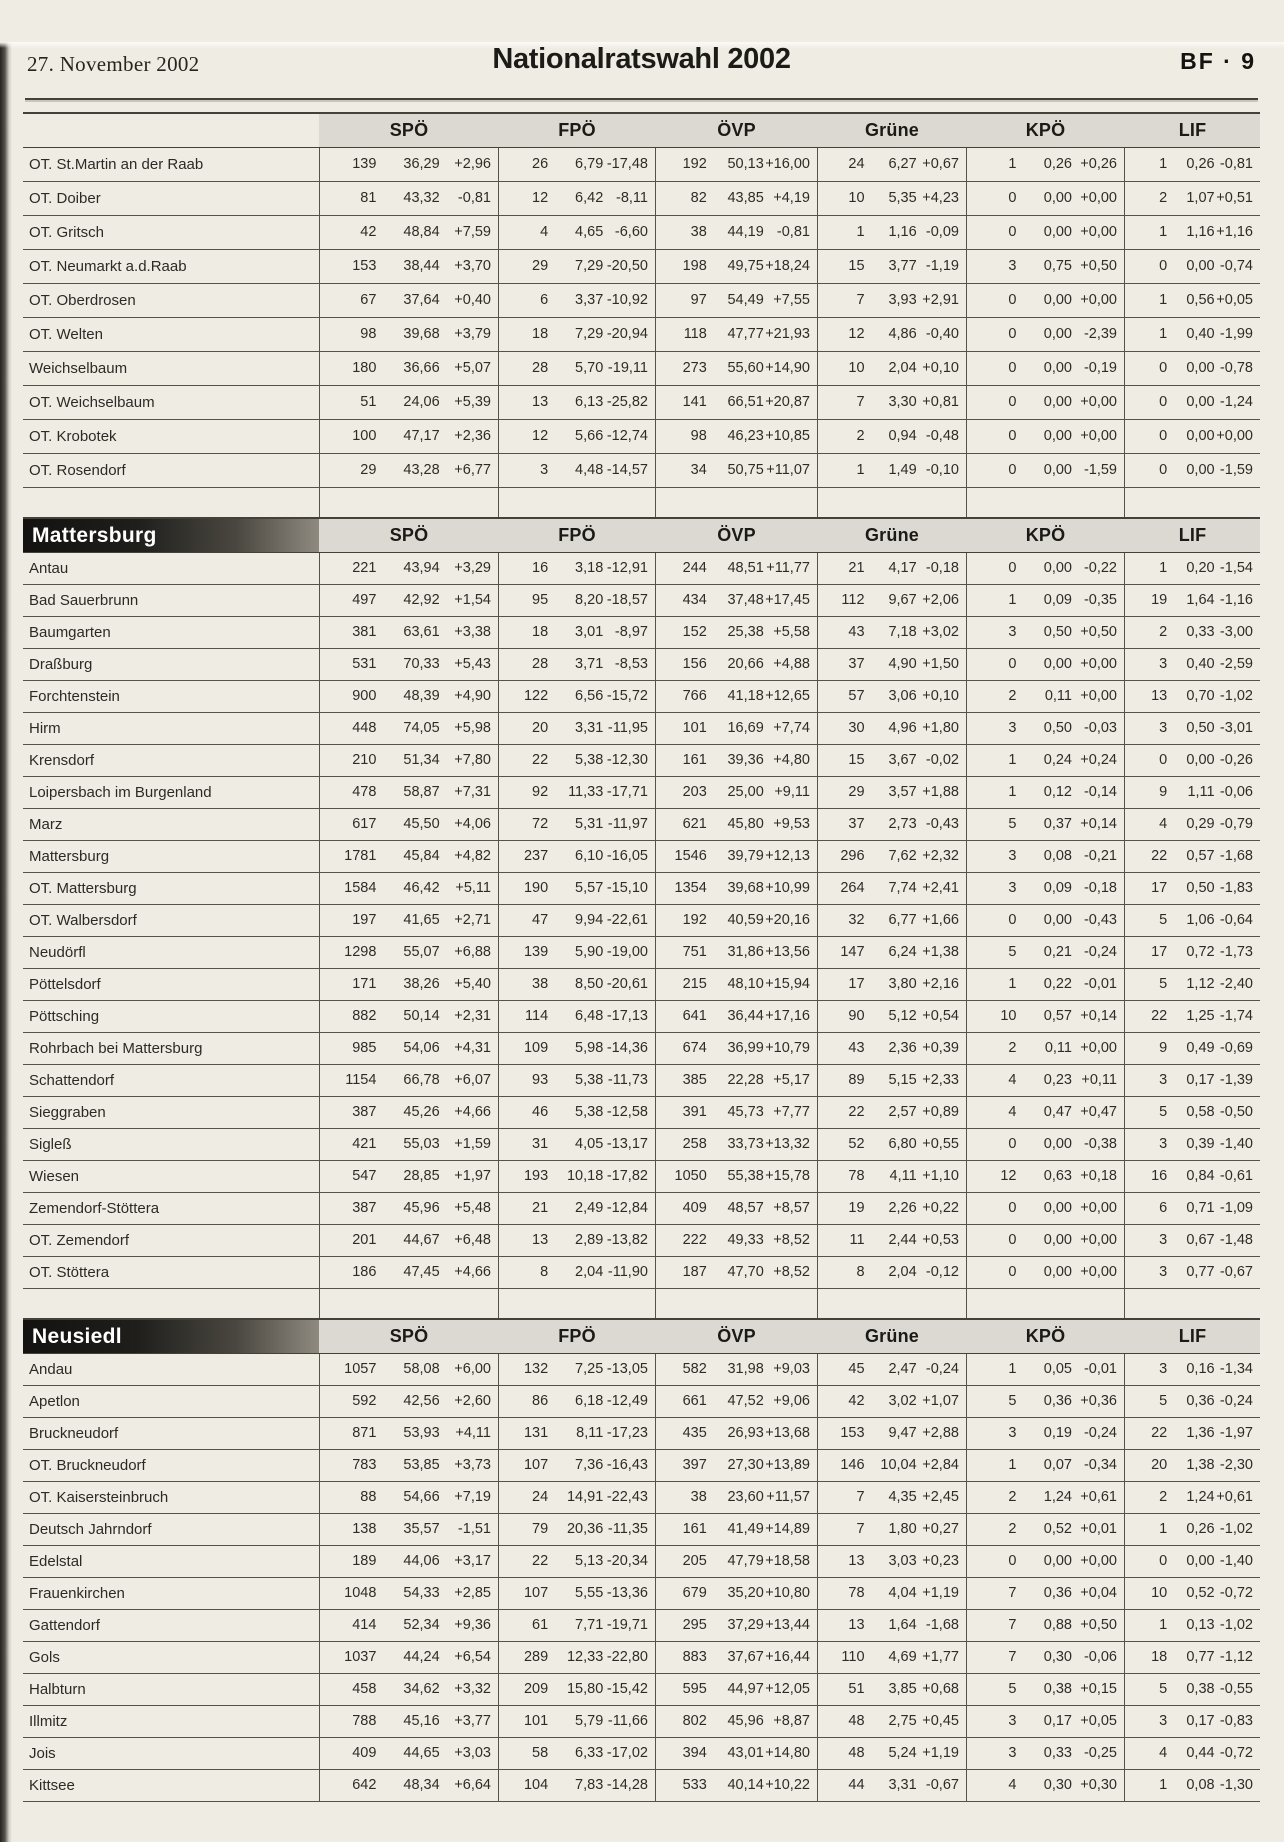 Image resolution: width=1284 pixels, height=1842 pixels. Describe the element at coordinates (736, 130) in the screenshot. I see `party-header-ovp: ÖVP` at that location.